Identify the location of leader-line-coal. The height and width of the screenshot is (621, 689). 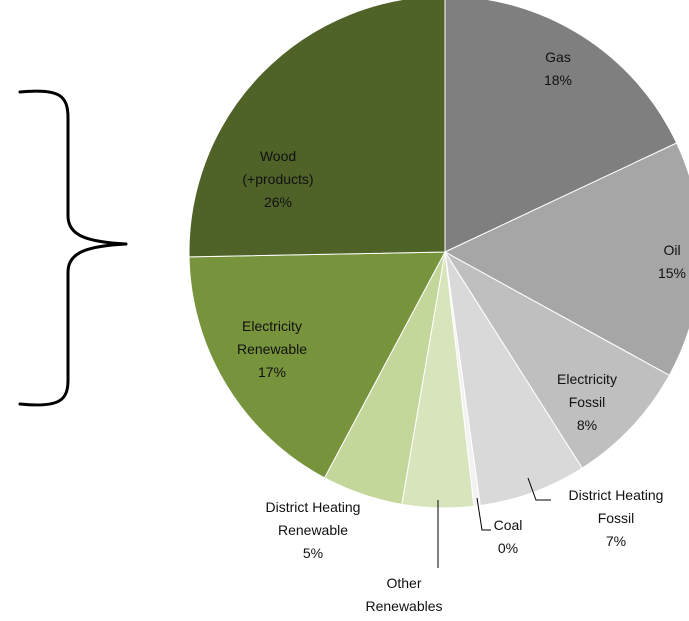
(483, 514).